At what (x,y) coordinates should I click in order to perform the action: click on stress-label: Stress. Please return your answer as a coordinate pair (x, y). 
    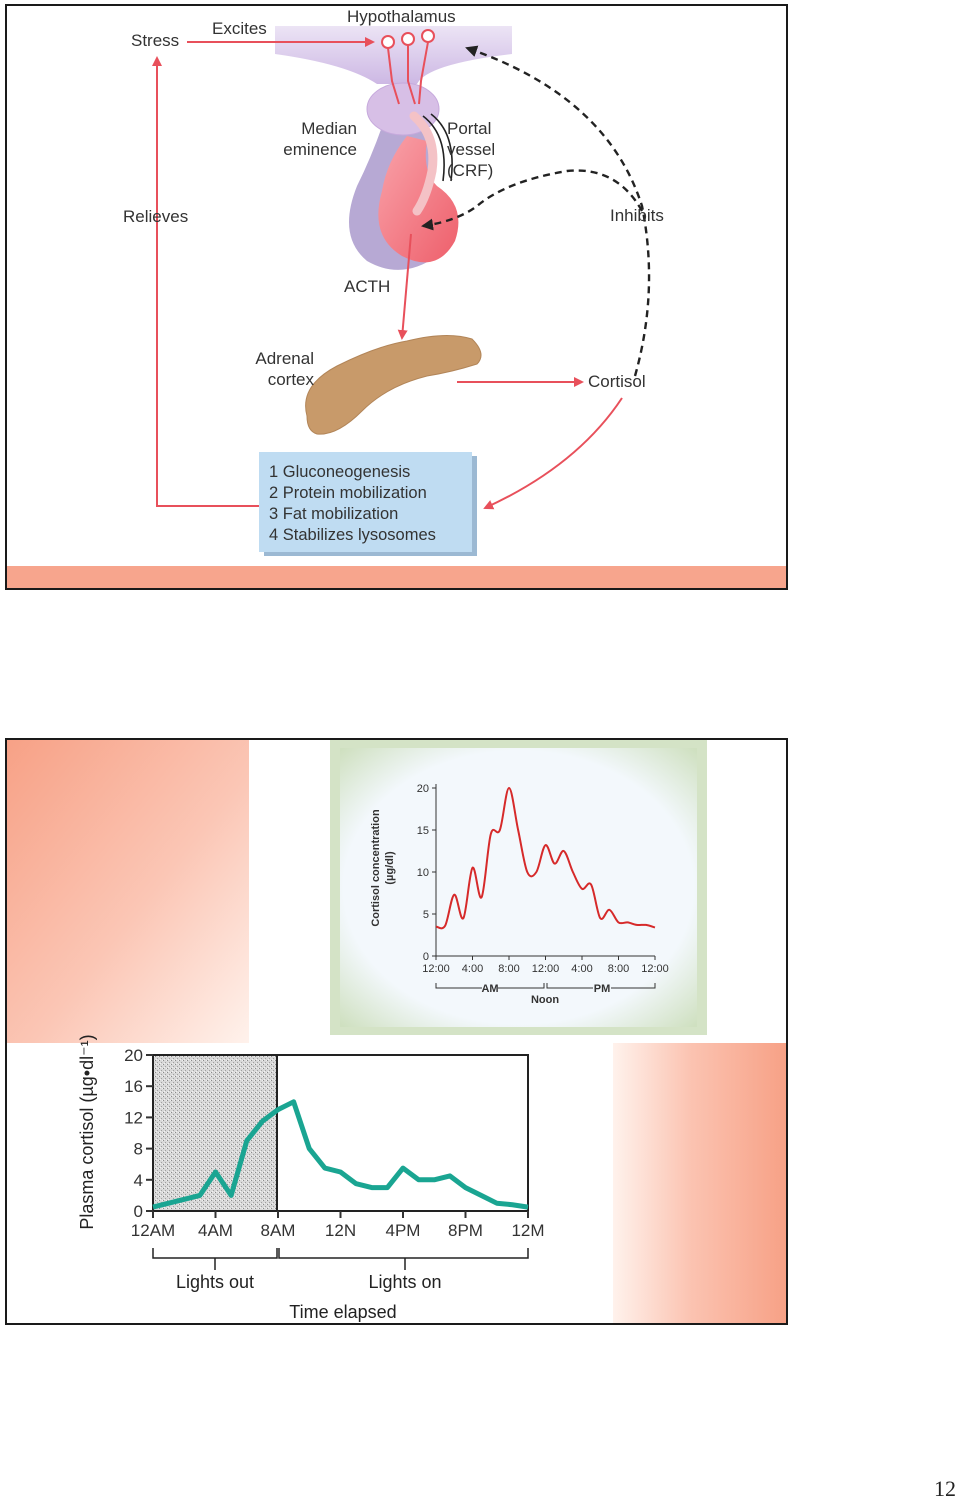
    Looking at the image, I should click on (155, 40).